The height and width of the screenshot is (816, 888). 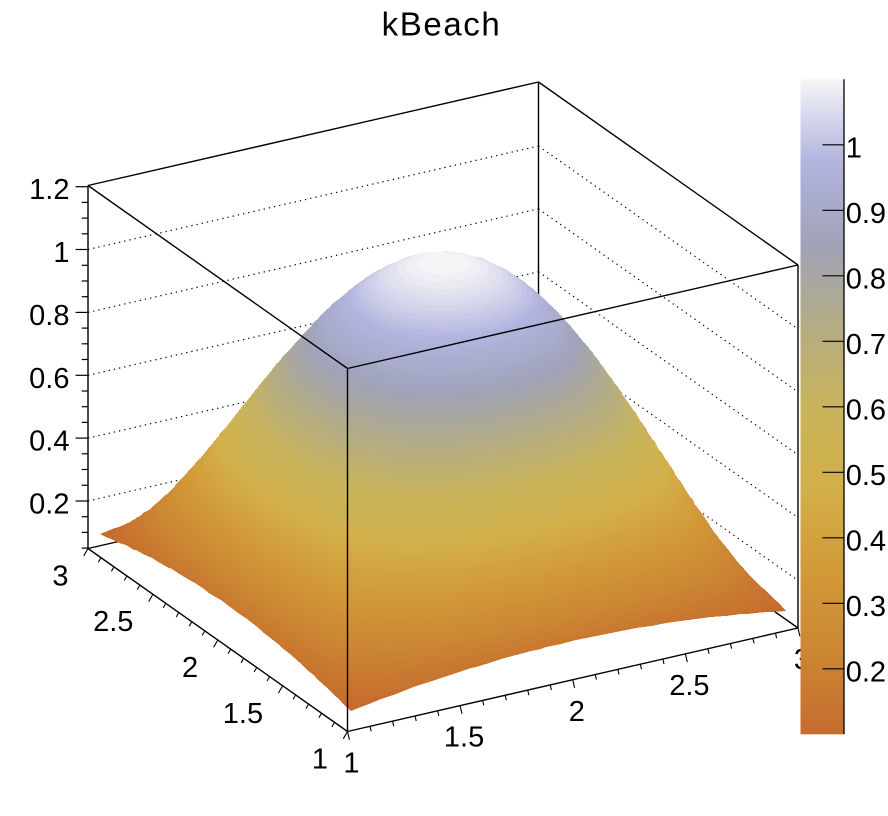 What do you see at coordinates (866, 214) in the screenshot?
I see `svg-text: 0.9` at bounding box center [866, 214].